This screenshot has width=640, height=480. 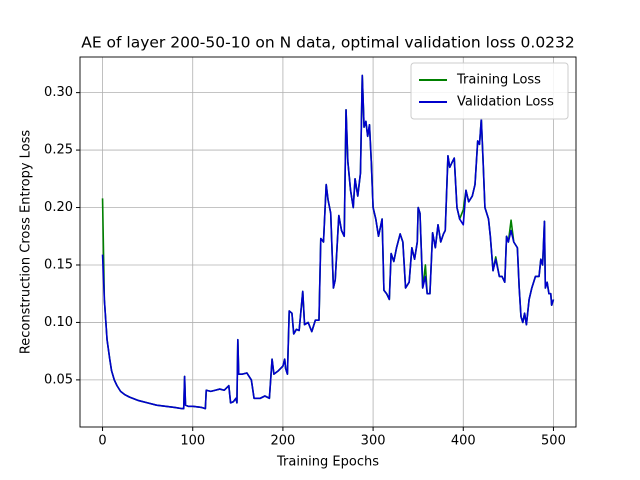 What do you see at coordinates (463, 441) in the screenshot?
I see `x-tick-label: 400` at bounding box center [463, 441].